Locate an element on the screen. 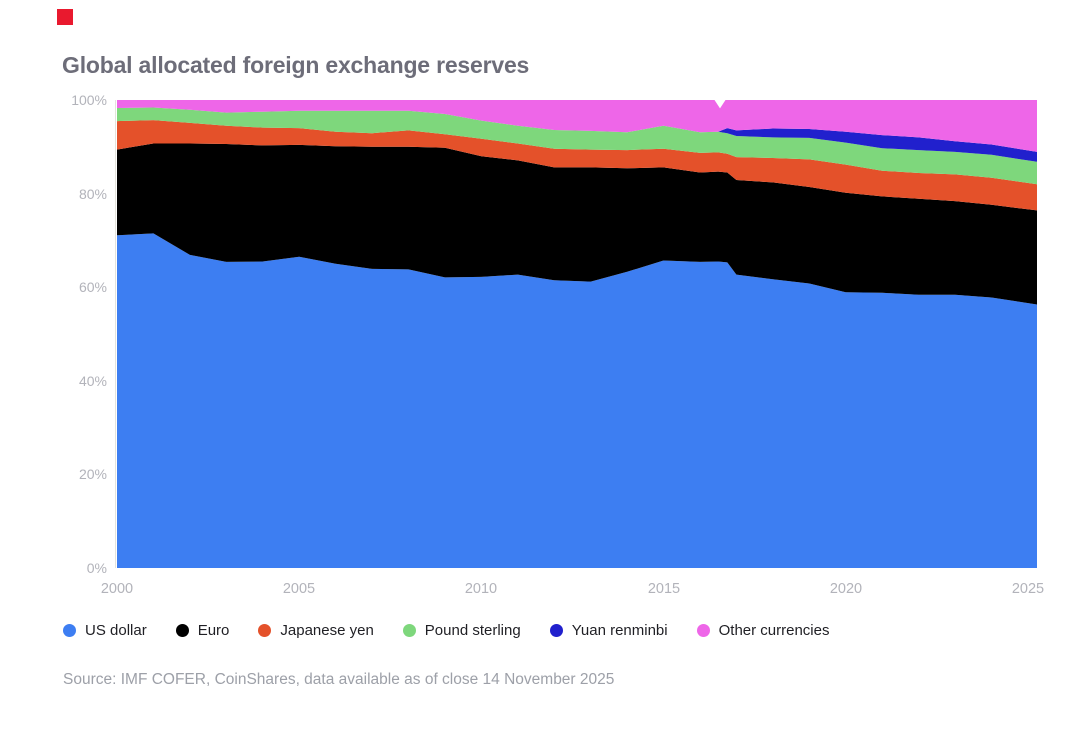 The width and height of the screenshot is (1073, 742). pound-sterling-swatch-icon is located at coordinates (409, 630).